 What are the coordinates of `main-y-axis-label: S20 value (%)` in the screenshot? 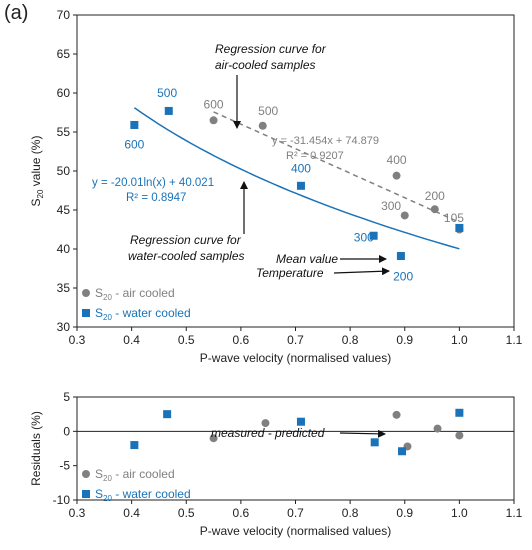 It's located at (37, 171).